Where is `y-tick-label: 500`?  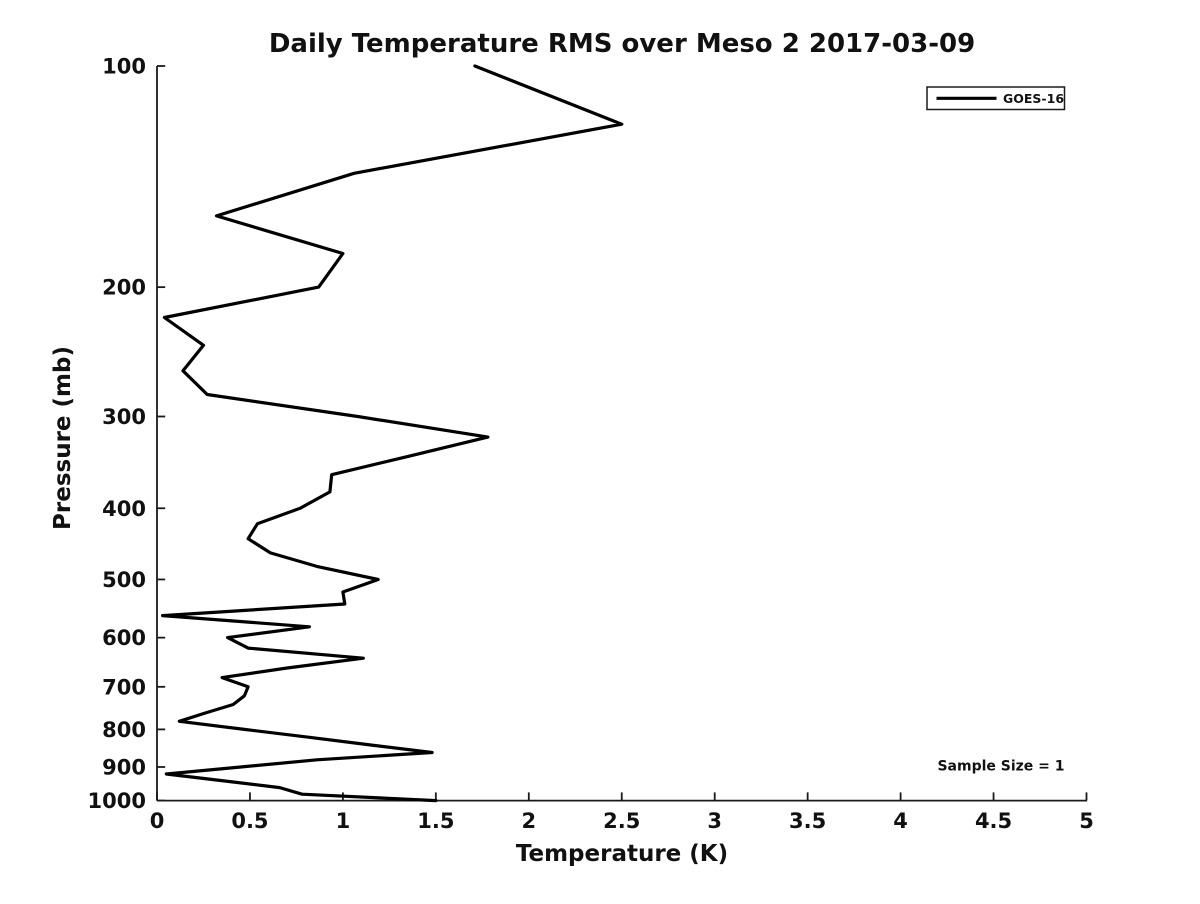
y-tick-label: 500 is located at coordinates (124, 580).